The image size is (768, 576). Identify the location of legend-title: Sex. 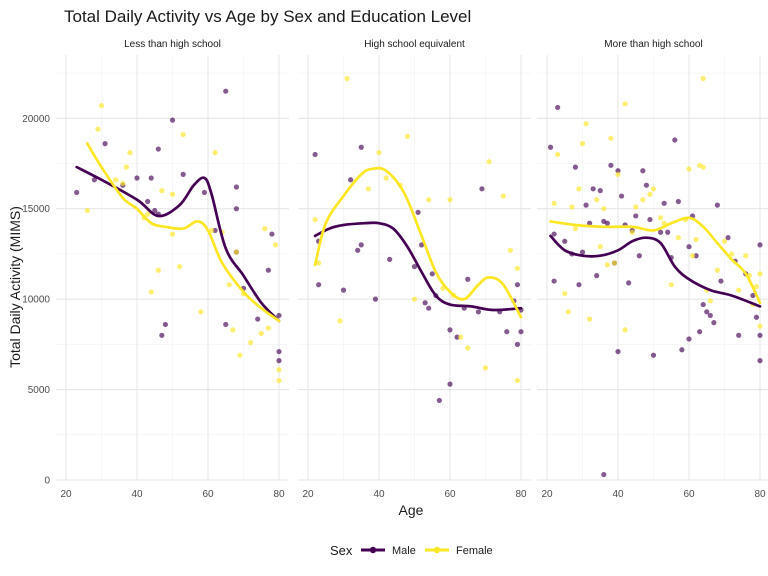
(341, 550).